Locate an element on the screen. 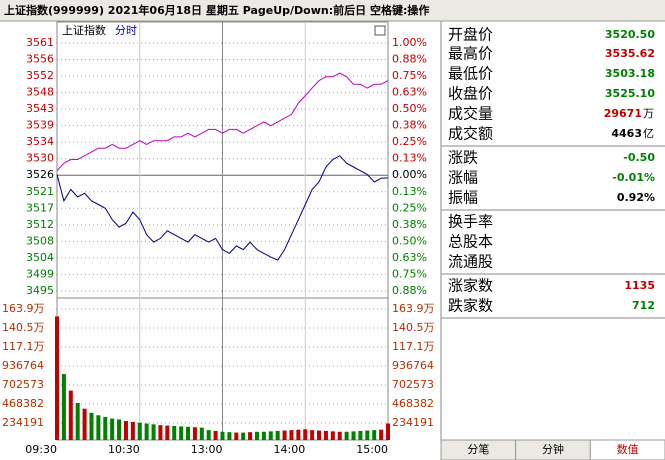 This screenshot has height=460, width=665. quote-value: 0.92% is located at coordinates (636, 197).